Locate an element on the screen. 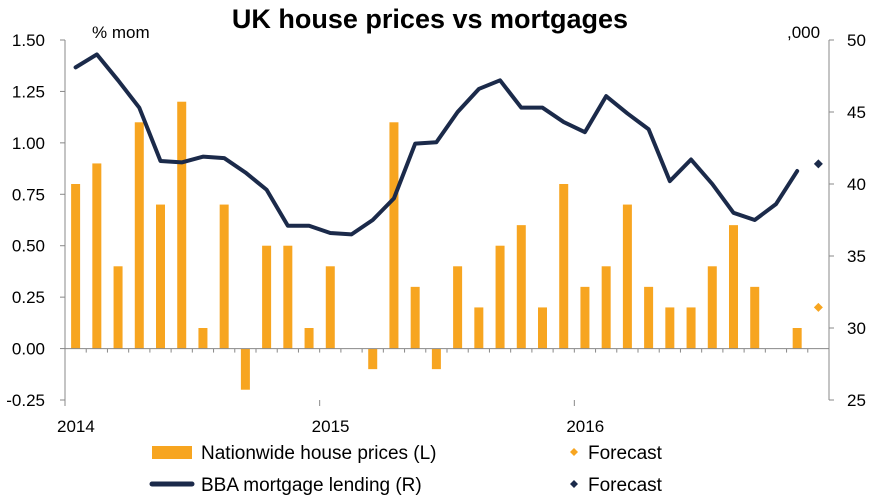 This screenshot has height=500, width=886. legend-label-house-prices: Nationwide house prices (L) is located at coordinates (319, 453).